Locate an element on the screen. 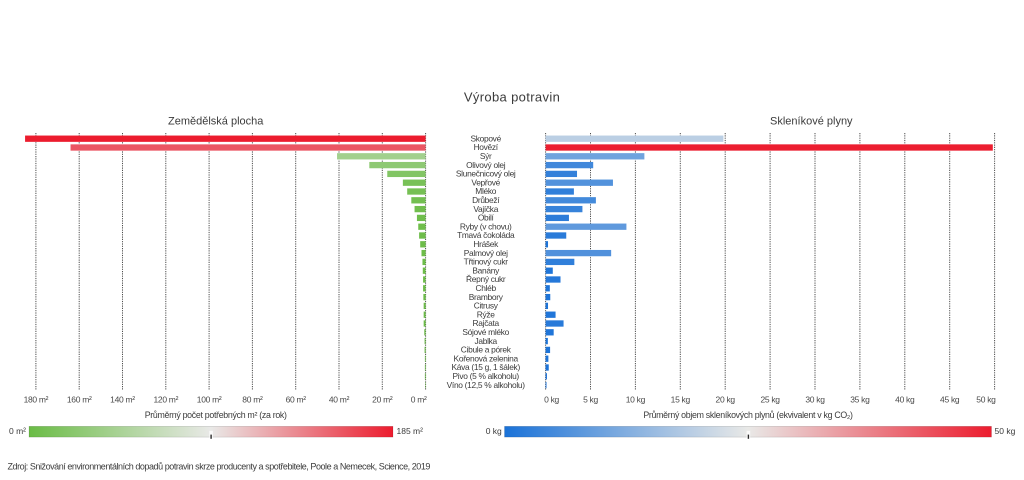 The height and width of the screenshot is (480, 1024). svg-text: 20 m² is located at coordinates (382, 400).